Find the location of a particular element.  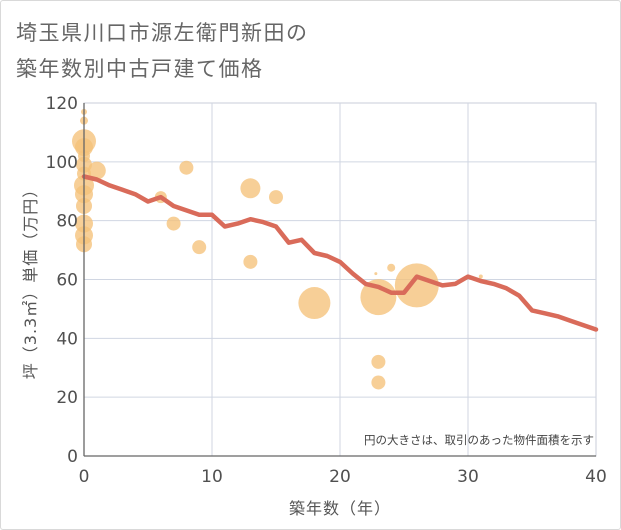

x-tick-label: 30 is located at coordinates (468, 477).